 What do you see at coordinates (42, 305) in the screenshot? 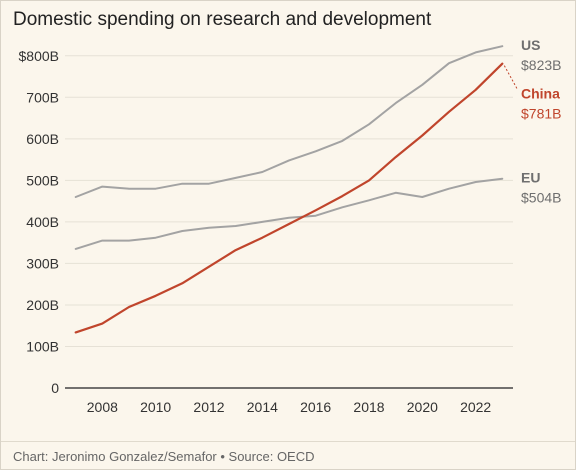
I see `y-tick-label: 200B` at bounding box center [42, 305].